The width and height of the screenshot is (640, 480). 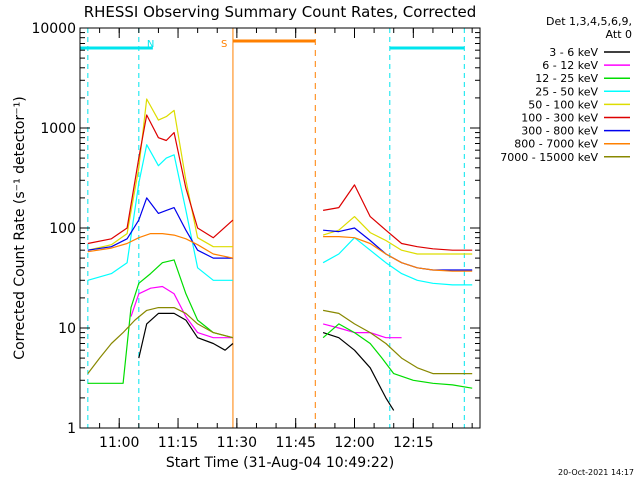 What do you see at coordinates (237, 443) in the screenshot?
I see `x-tick-label-2: 11:30` at bounding box center [237, 443].